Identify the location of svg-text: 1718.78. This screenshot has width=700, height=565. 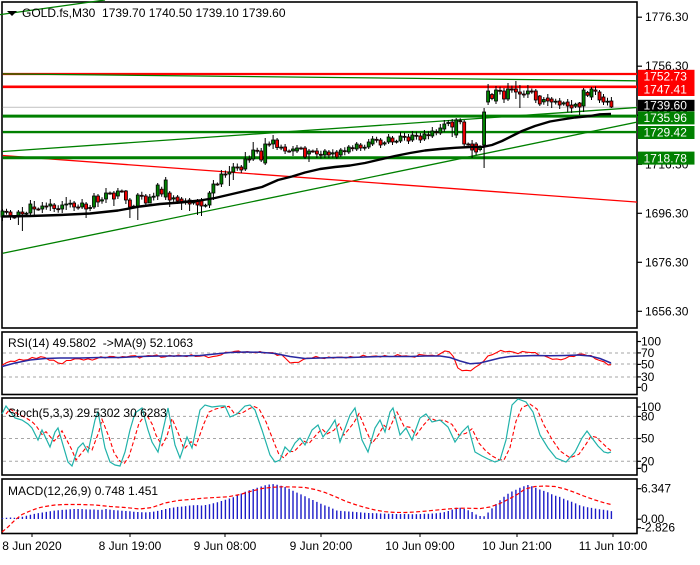
(666, 158).